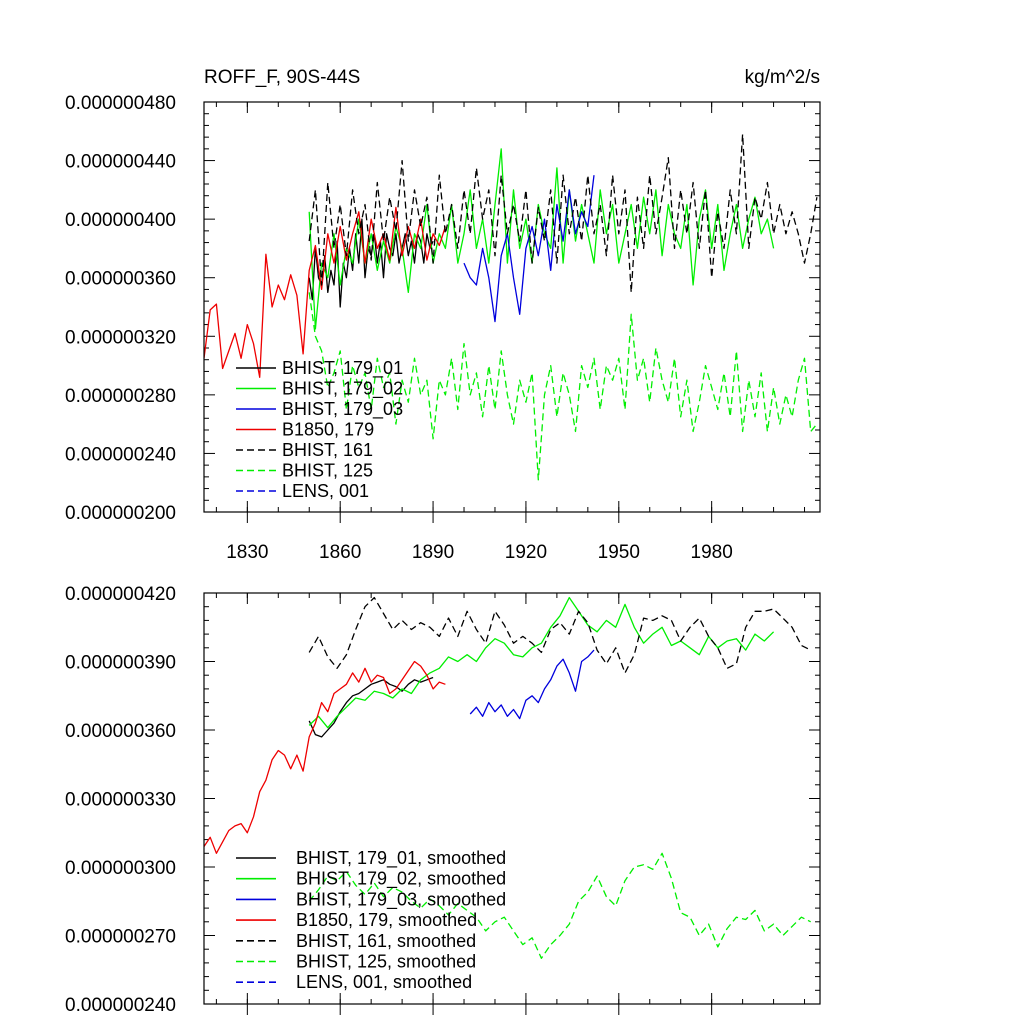 Image resolution: width=1024 pixels, height=1024 pixels. I want to click on x-tick-label: 1890, so click(433, 552).